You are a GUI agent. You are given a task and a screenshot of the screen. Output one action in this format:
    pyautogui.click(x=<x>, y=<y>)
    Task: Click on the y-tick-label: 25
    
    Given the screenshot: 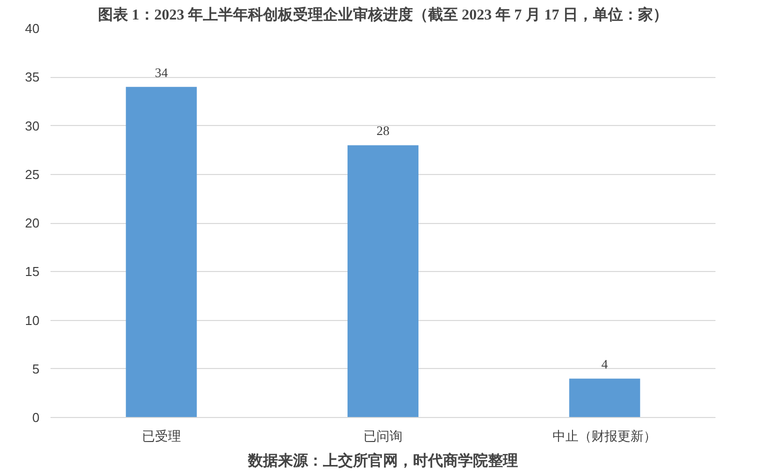 What is the action you would take?
    pyautogui.click(x=32, y=174)
    